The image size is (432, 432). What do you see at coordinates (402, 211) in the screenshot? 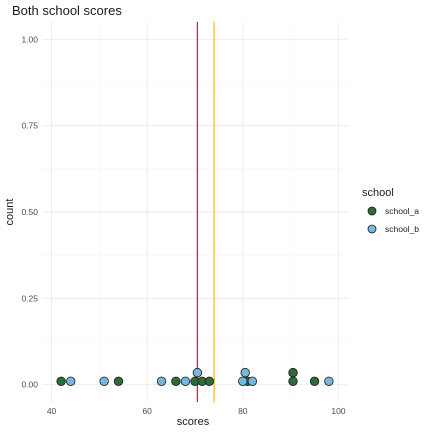
I see `legend-label-school_a: school_a` at bounding box center [402, 211].